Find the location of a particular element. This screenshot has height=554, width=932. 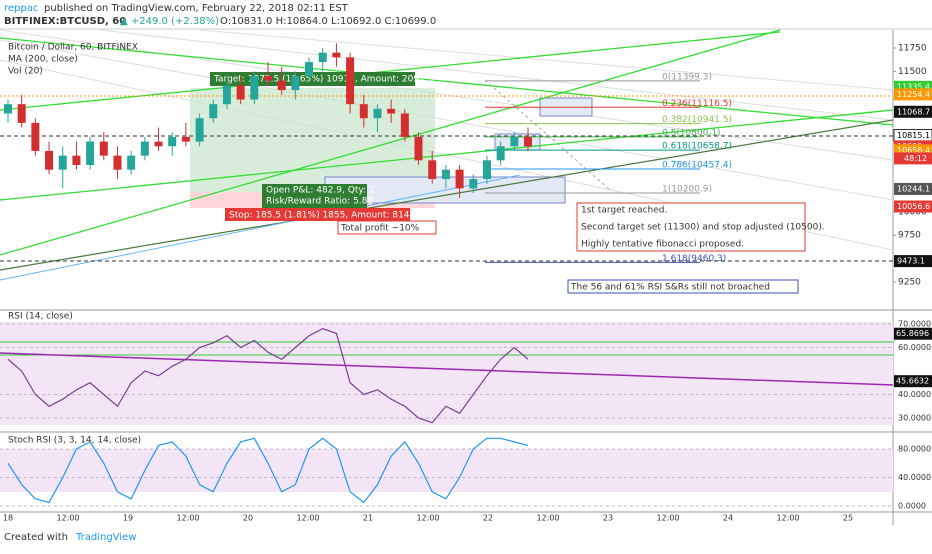

time-label: 25 is located at coordinates (848, 518).